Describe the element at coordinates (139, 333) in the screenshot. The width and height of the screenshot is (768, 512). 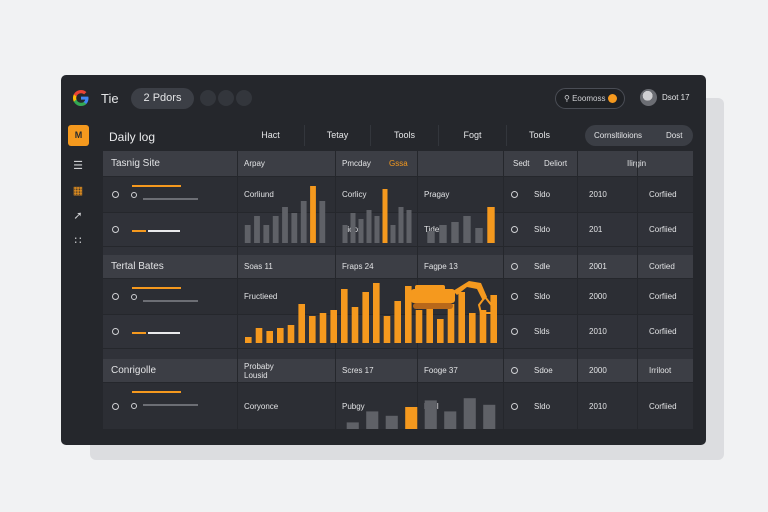
I see `progress-bar` at that location.